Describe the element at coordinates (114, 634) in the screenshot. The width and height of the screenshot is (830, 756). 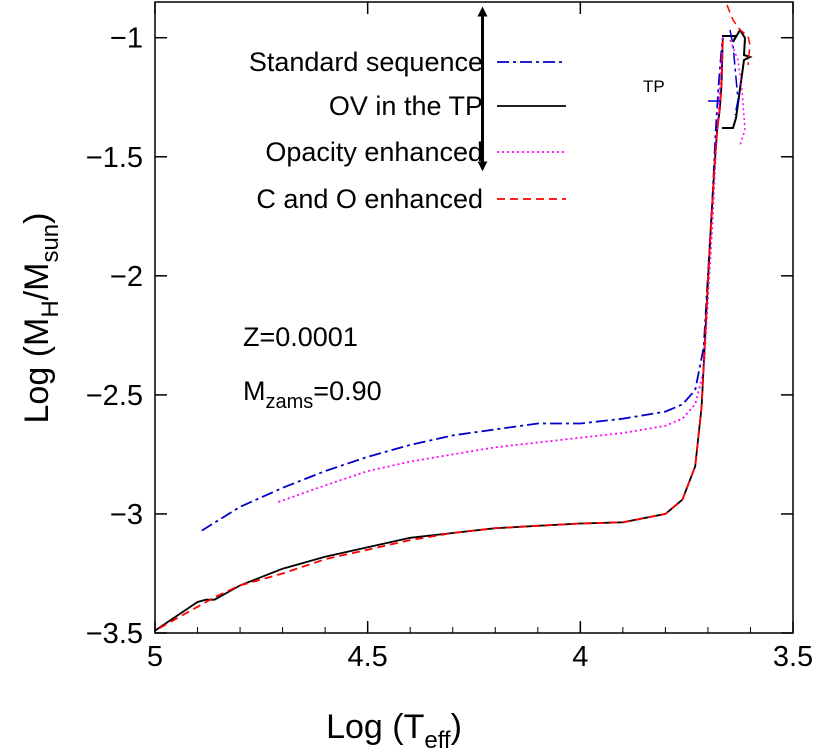
I see `y-tick-label-5: −3.5` at that location.